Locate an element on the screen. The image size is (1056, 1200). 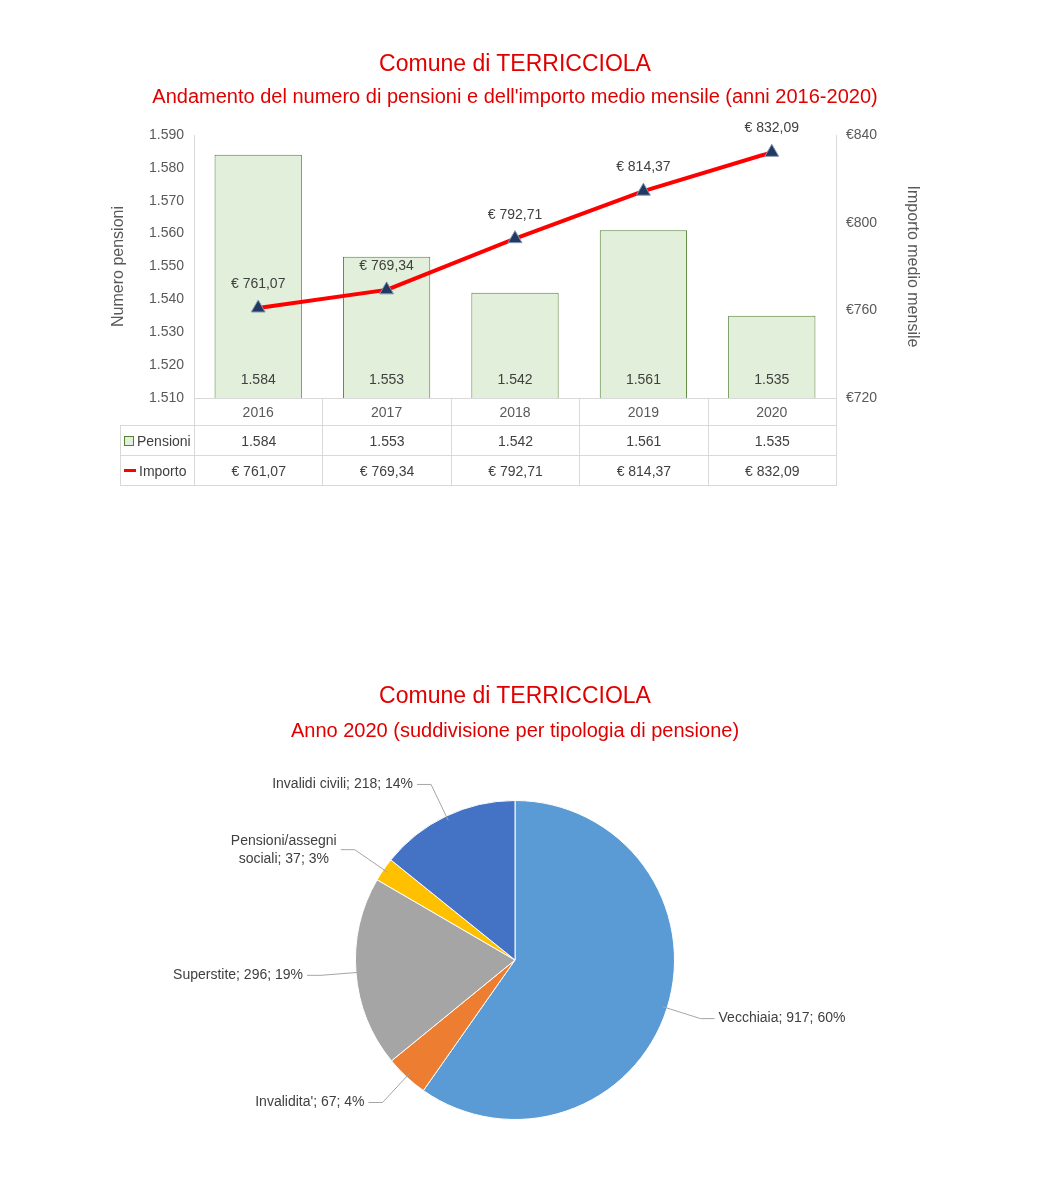
slice-label: Invalidita'; 67; 4% is located at coordinates (310, 1101).